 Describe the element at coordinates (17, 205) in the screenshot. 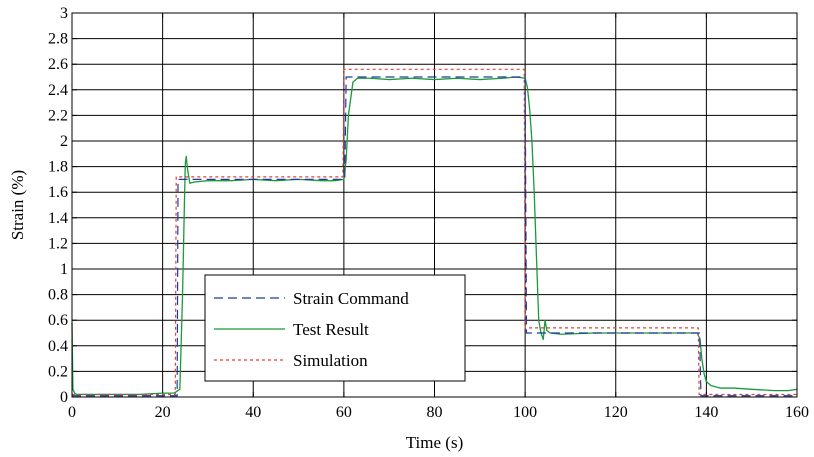

I see `y-axis-title: Strain (%)` at that location.